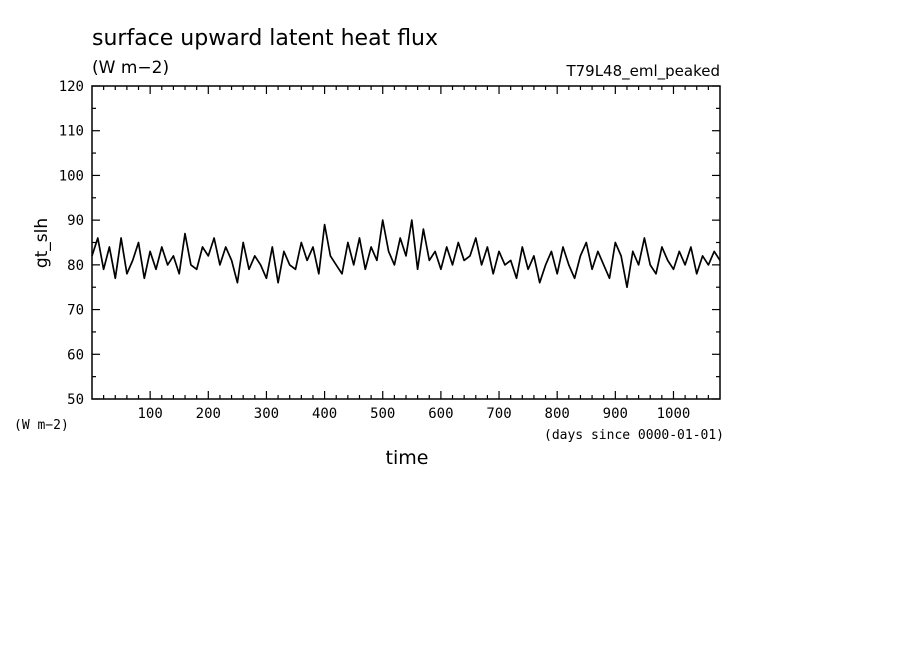  What do you see at coordinates (42, 243) in the screenshot?
I see `y-axis-label: gt_slh` at bounding box center [42, 243].